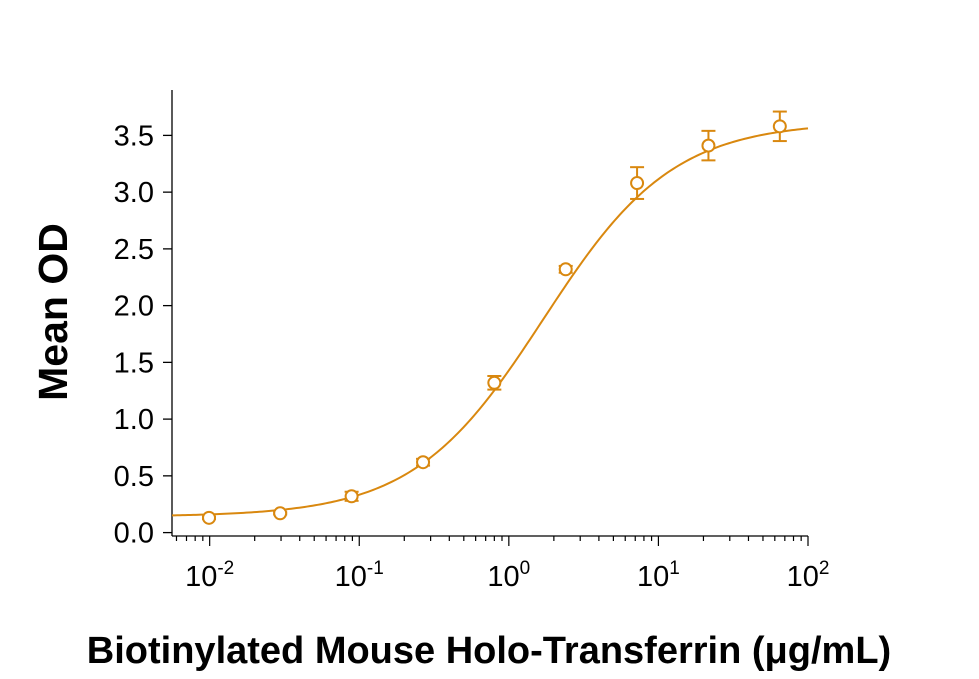 This screenshot has width=979, height=679. What do you see at coordinates (134, 363) in the screenshot?
I see `y-tick-label: 1.5` at bounding box center [134, 363].